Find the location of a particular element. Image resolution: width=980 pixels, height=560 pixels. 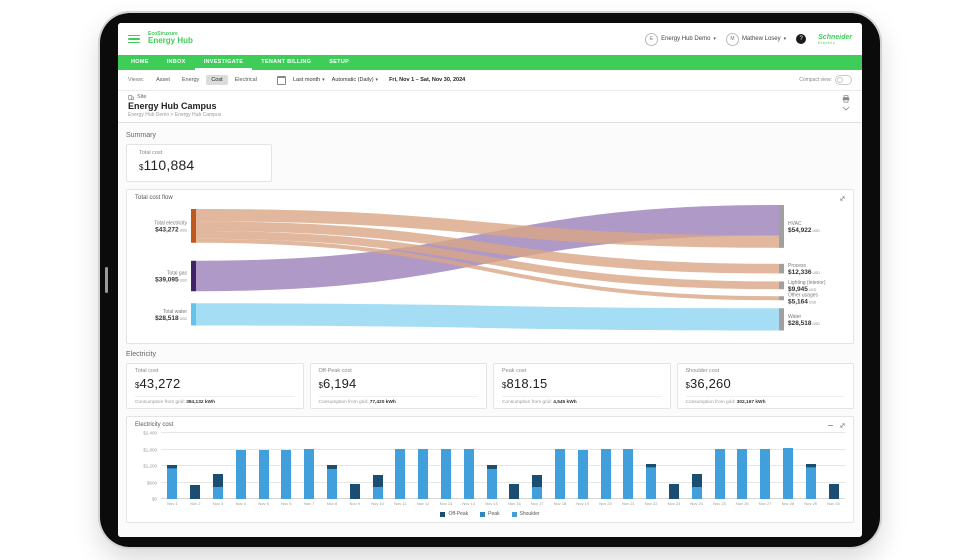

sankey-node-value: $28,518USD is located at coordinates (171, 318).